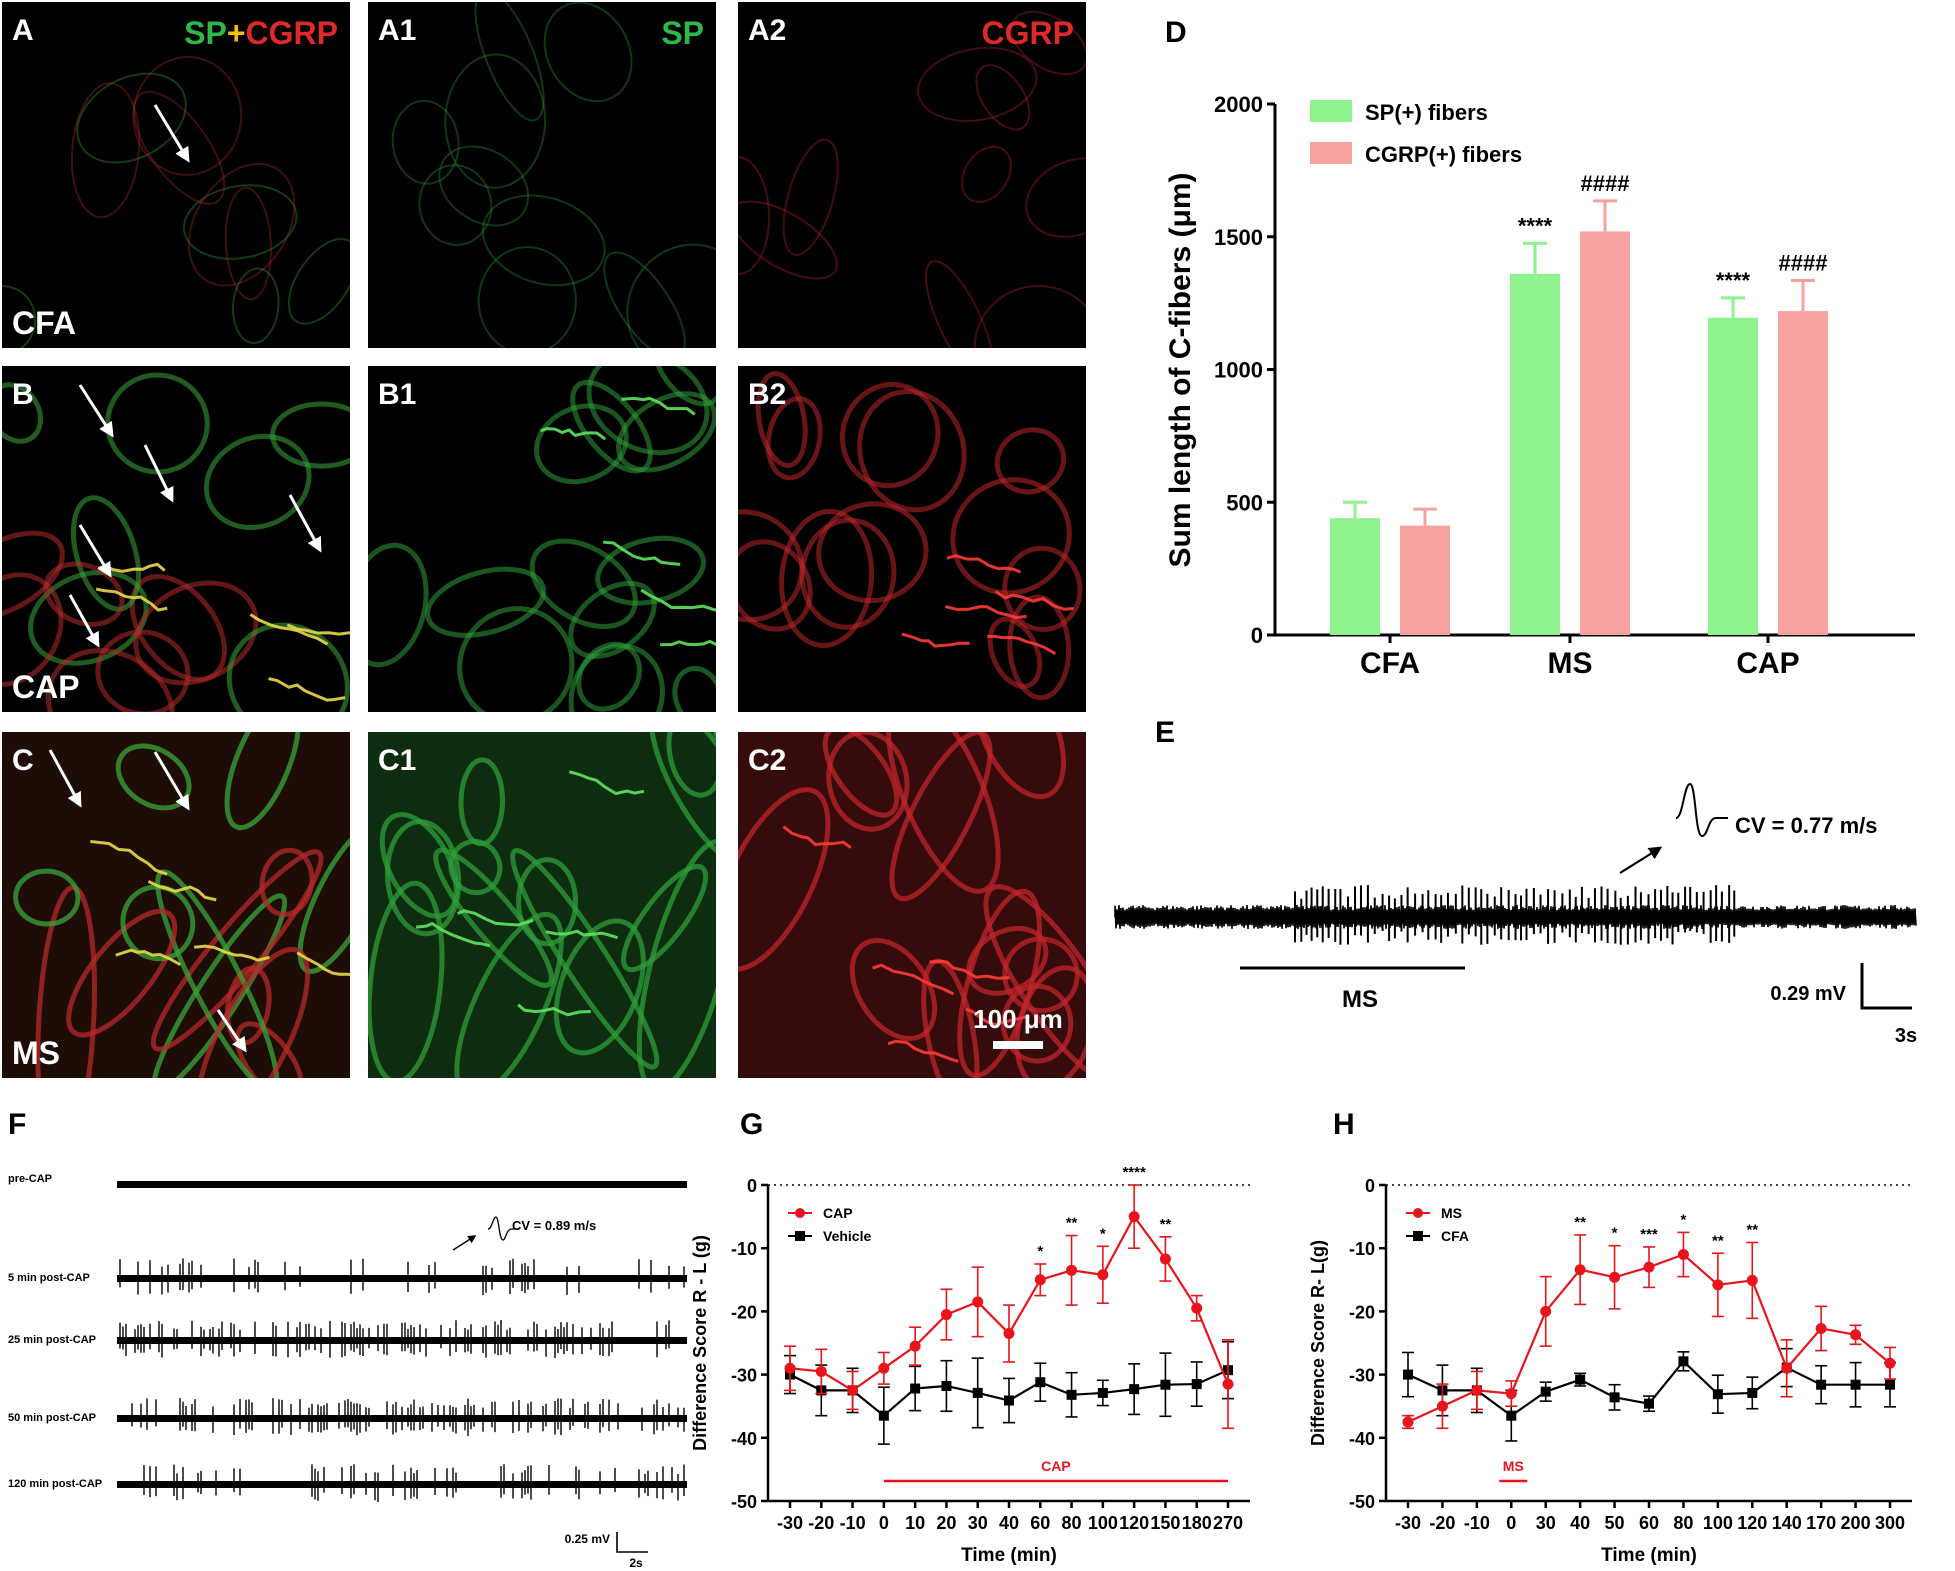 The image size is (1955, 1571). What do you see at coordinates (744, 1376) in the screenshot?
I see `y-tick-label: -30` at bounding box center [744, 1376].